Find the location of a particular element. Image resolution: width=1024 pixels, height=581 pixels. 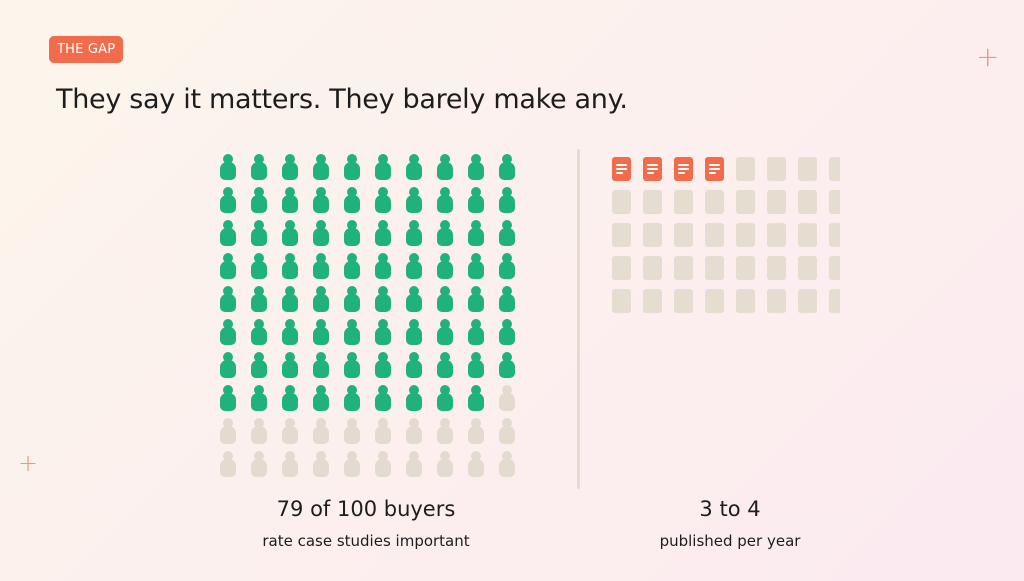

case-studies-icon-grid is located at coordinates (726, 237).